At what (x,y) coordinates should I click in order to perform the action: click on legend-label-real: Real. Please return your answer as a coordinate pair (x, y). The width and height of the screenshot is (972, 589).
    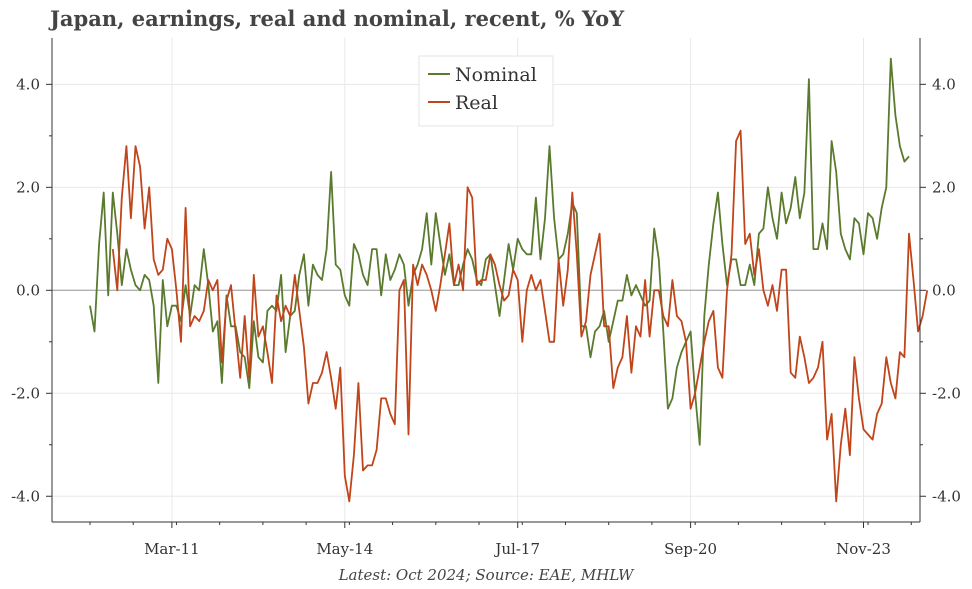
    Looking at the image, I should click on (476, 103).